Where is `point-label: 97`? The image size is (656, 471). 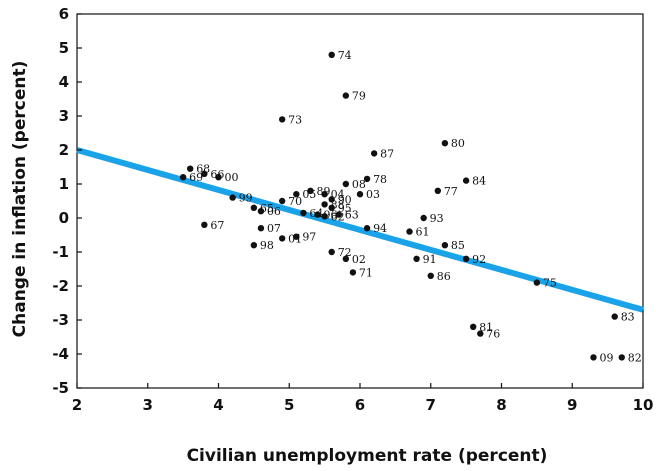
point-label: 97 is located at coordinates (309, 237).